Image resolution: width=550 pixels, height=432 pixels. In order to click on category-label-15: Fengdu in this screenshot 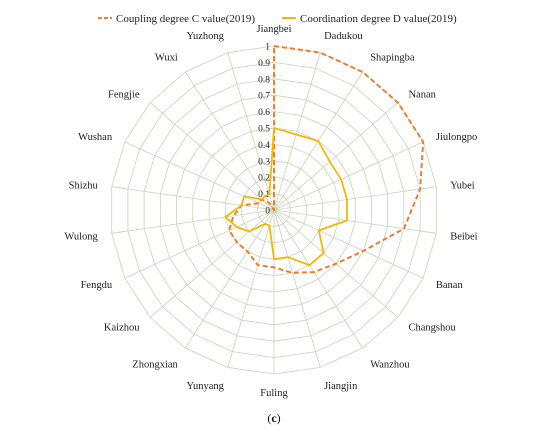, I will do `click(97, 285)`.